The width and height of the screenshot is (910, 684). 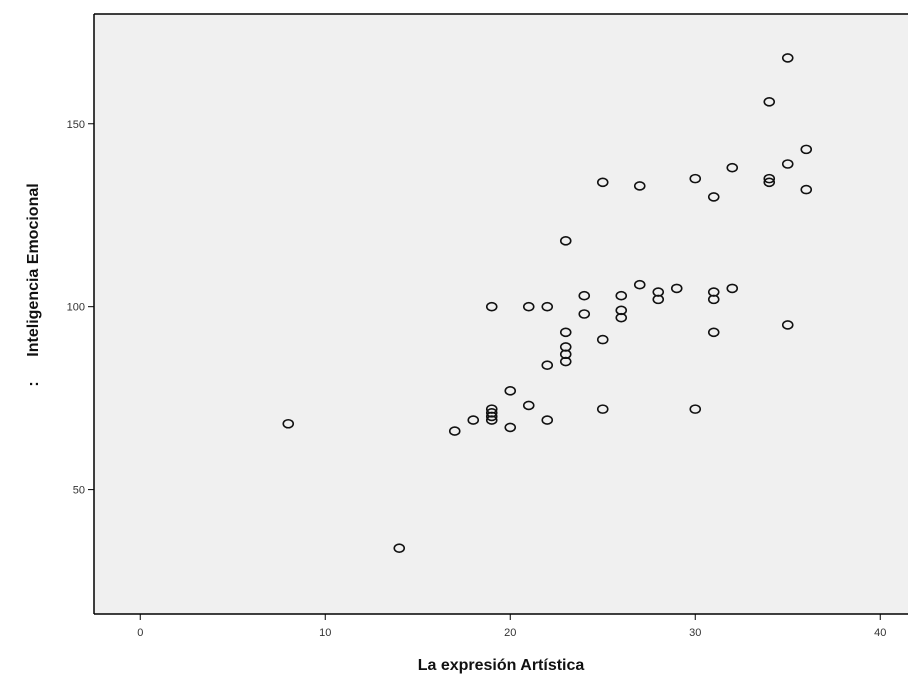 What do you see at coordinates (510, 633) in the screenshot?
I see `x-tick-label: 20` at bounding box center [510, 633].